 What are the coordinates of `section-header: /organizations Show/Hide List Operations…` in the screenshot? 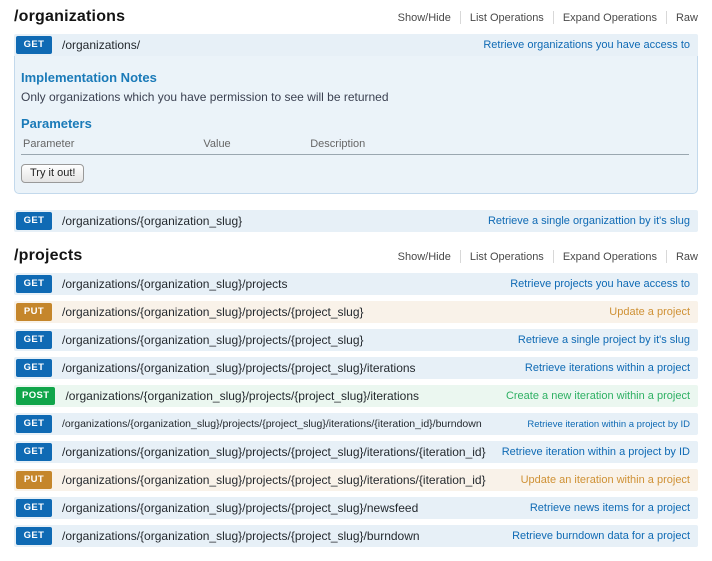 It's located at (356, 17).